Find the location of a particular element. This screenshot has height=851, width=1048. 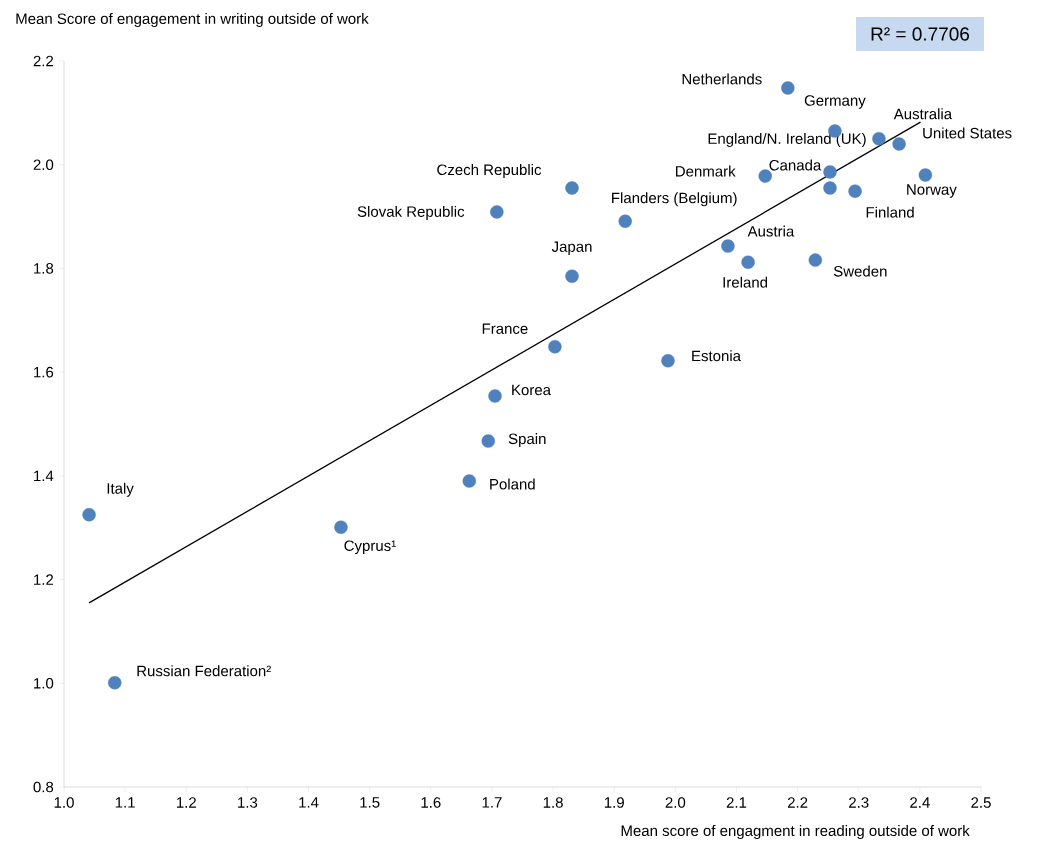

x-tick-label: 1.7 is located at coordinates (492, 802).